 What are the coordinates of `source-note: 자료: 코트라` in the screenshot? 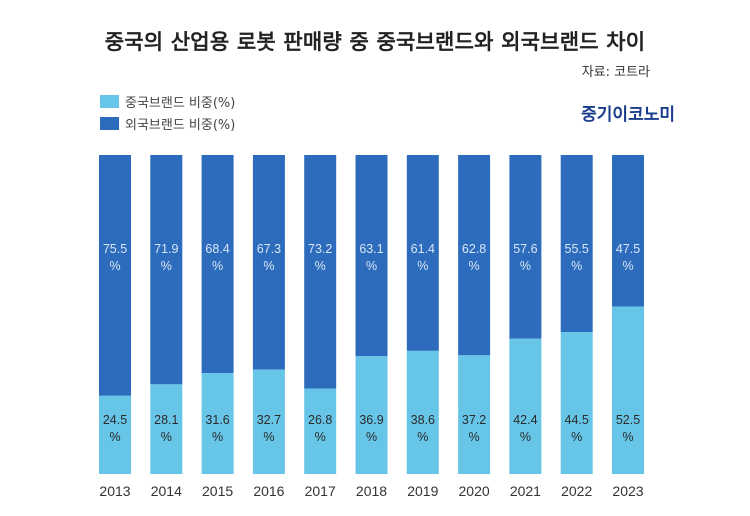 It's located at (615, 72).